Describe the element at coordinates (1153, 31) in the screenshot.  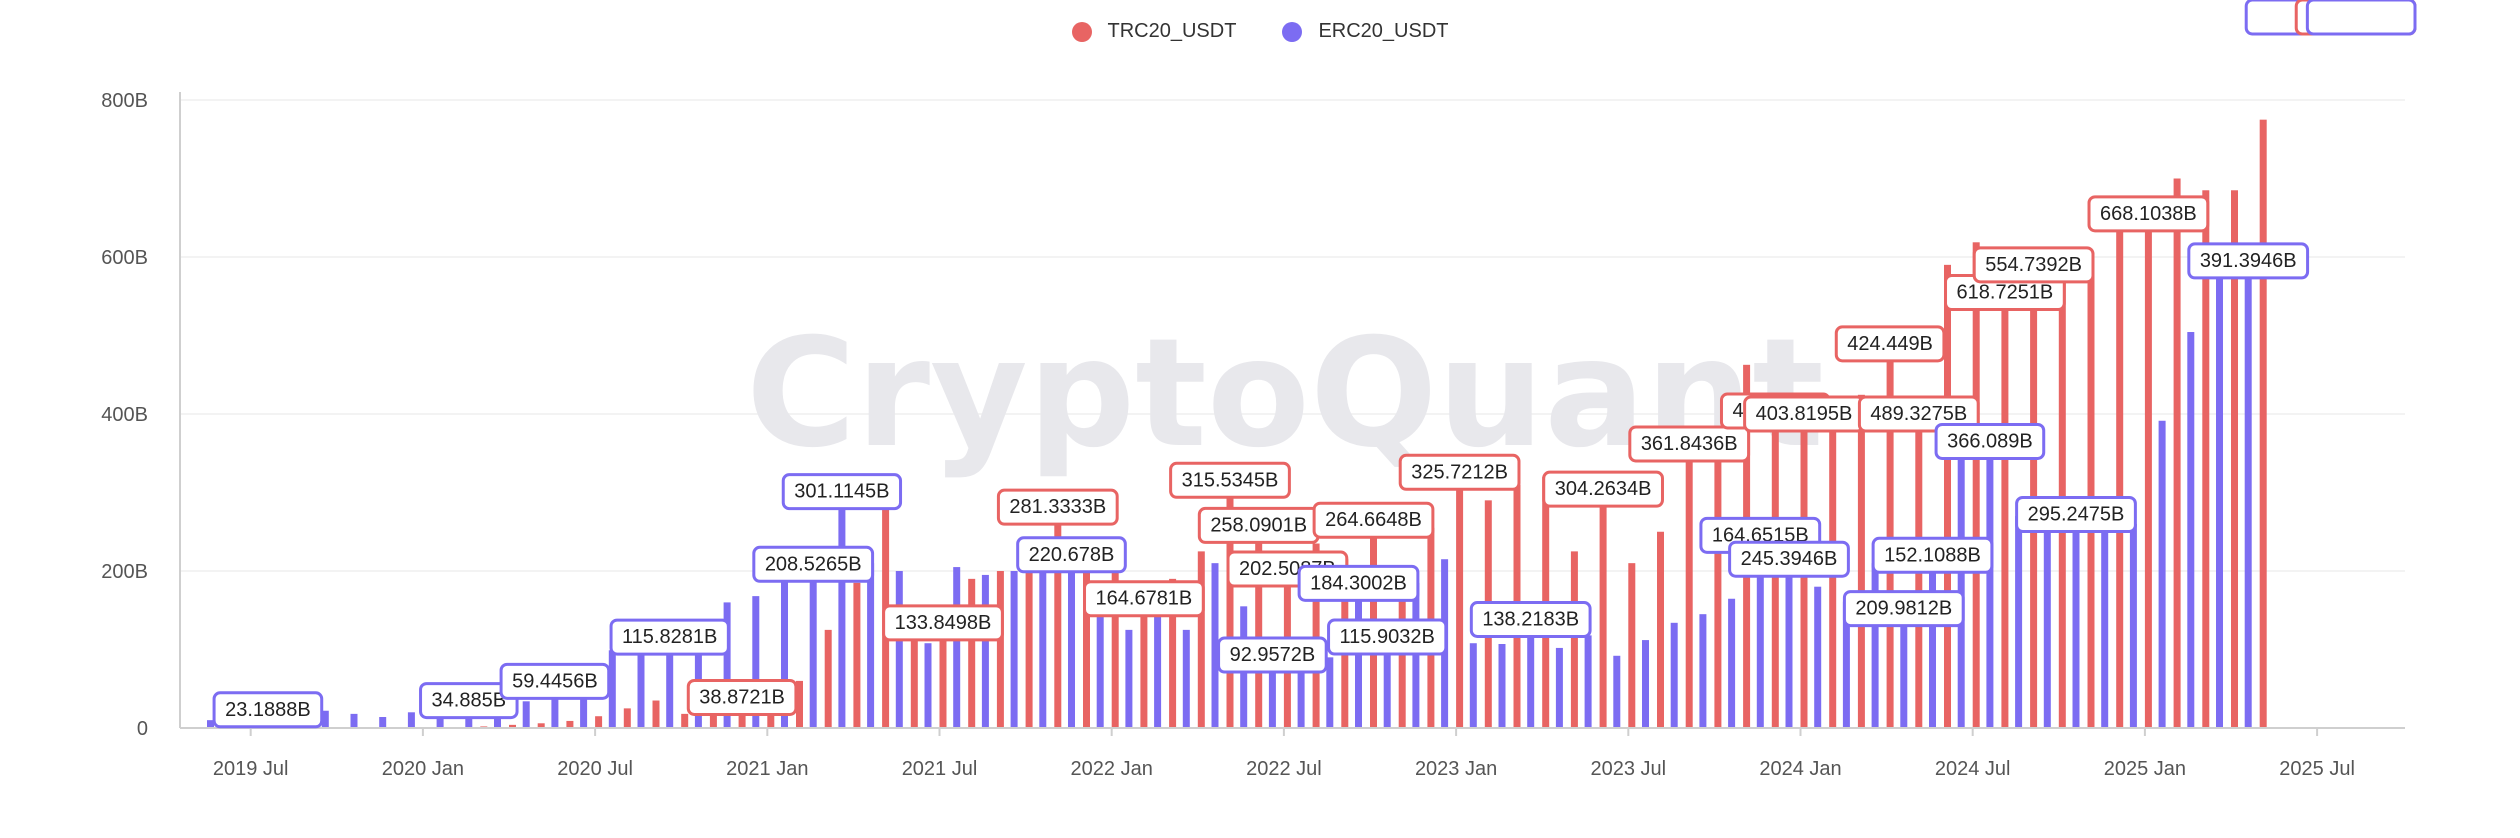
I see `legend-item-trc: TRC20_USDT` at that location.